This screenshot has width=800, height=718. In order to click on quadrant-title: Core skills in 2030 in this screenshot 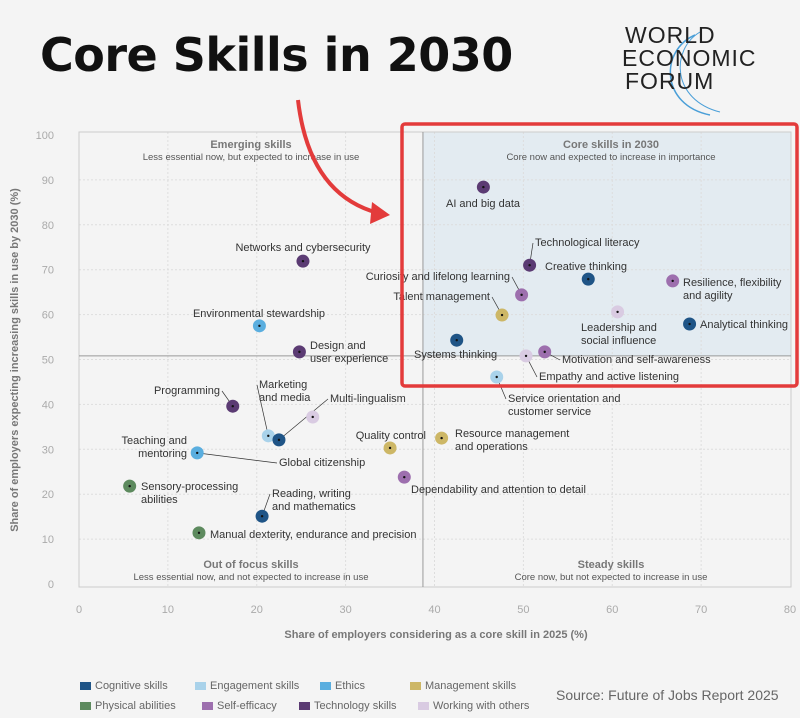, I will do `click(611, 145)`.